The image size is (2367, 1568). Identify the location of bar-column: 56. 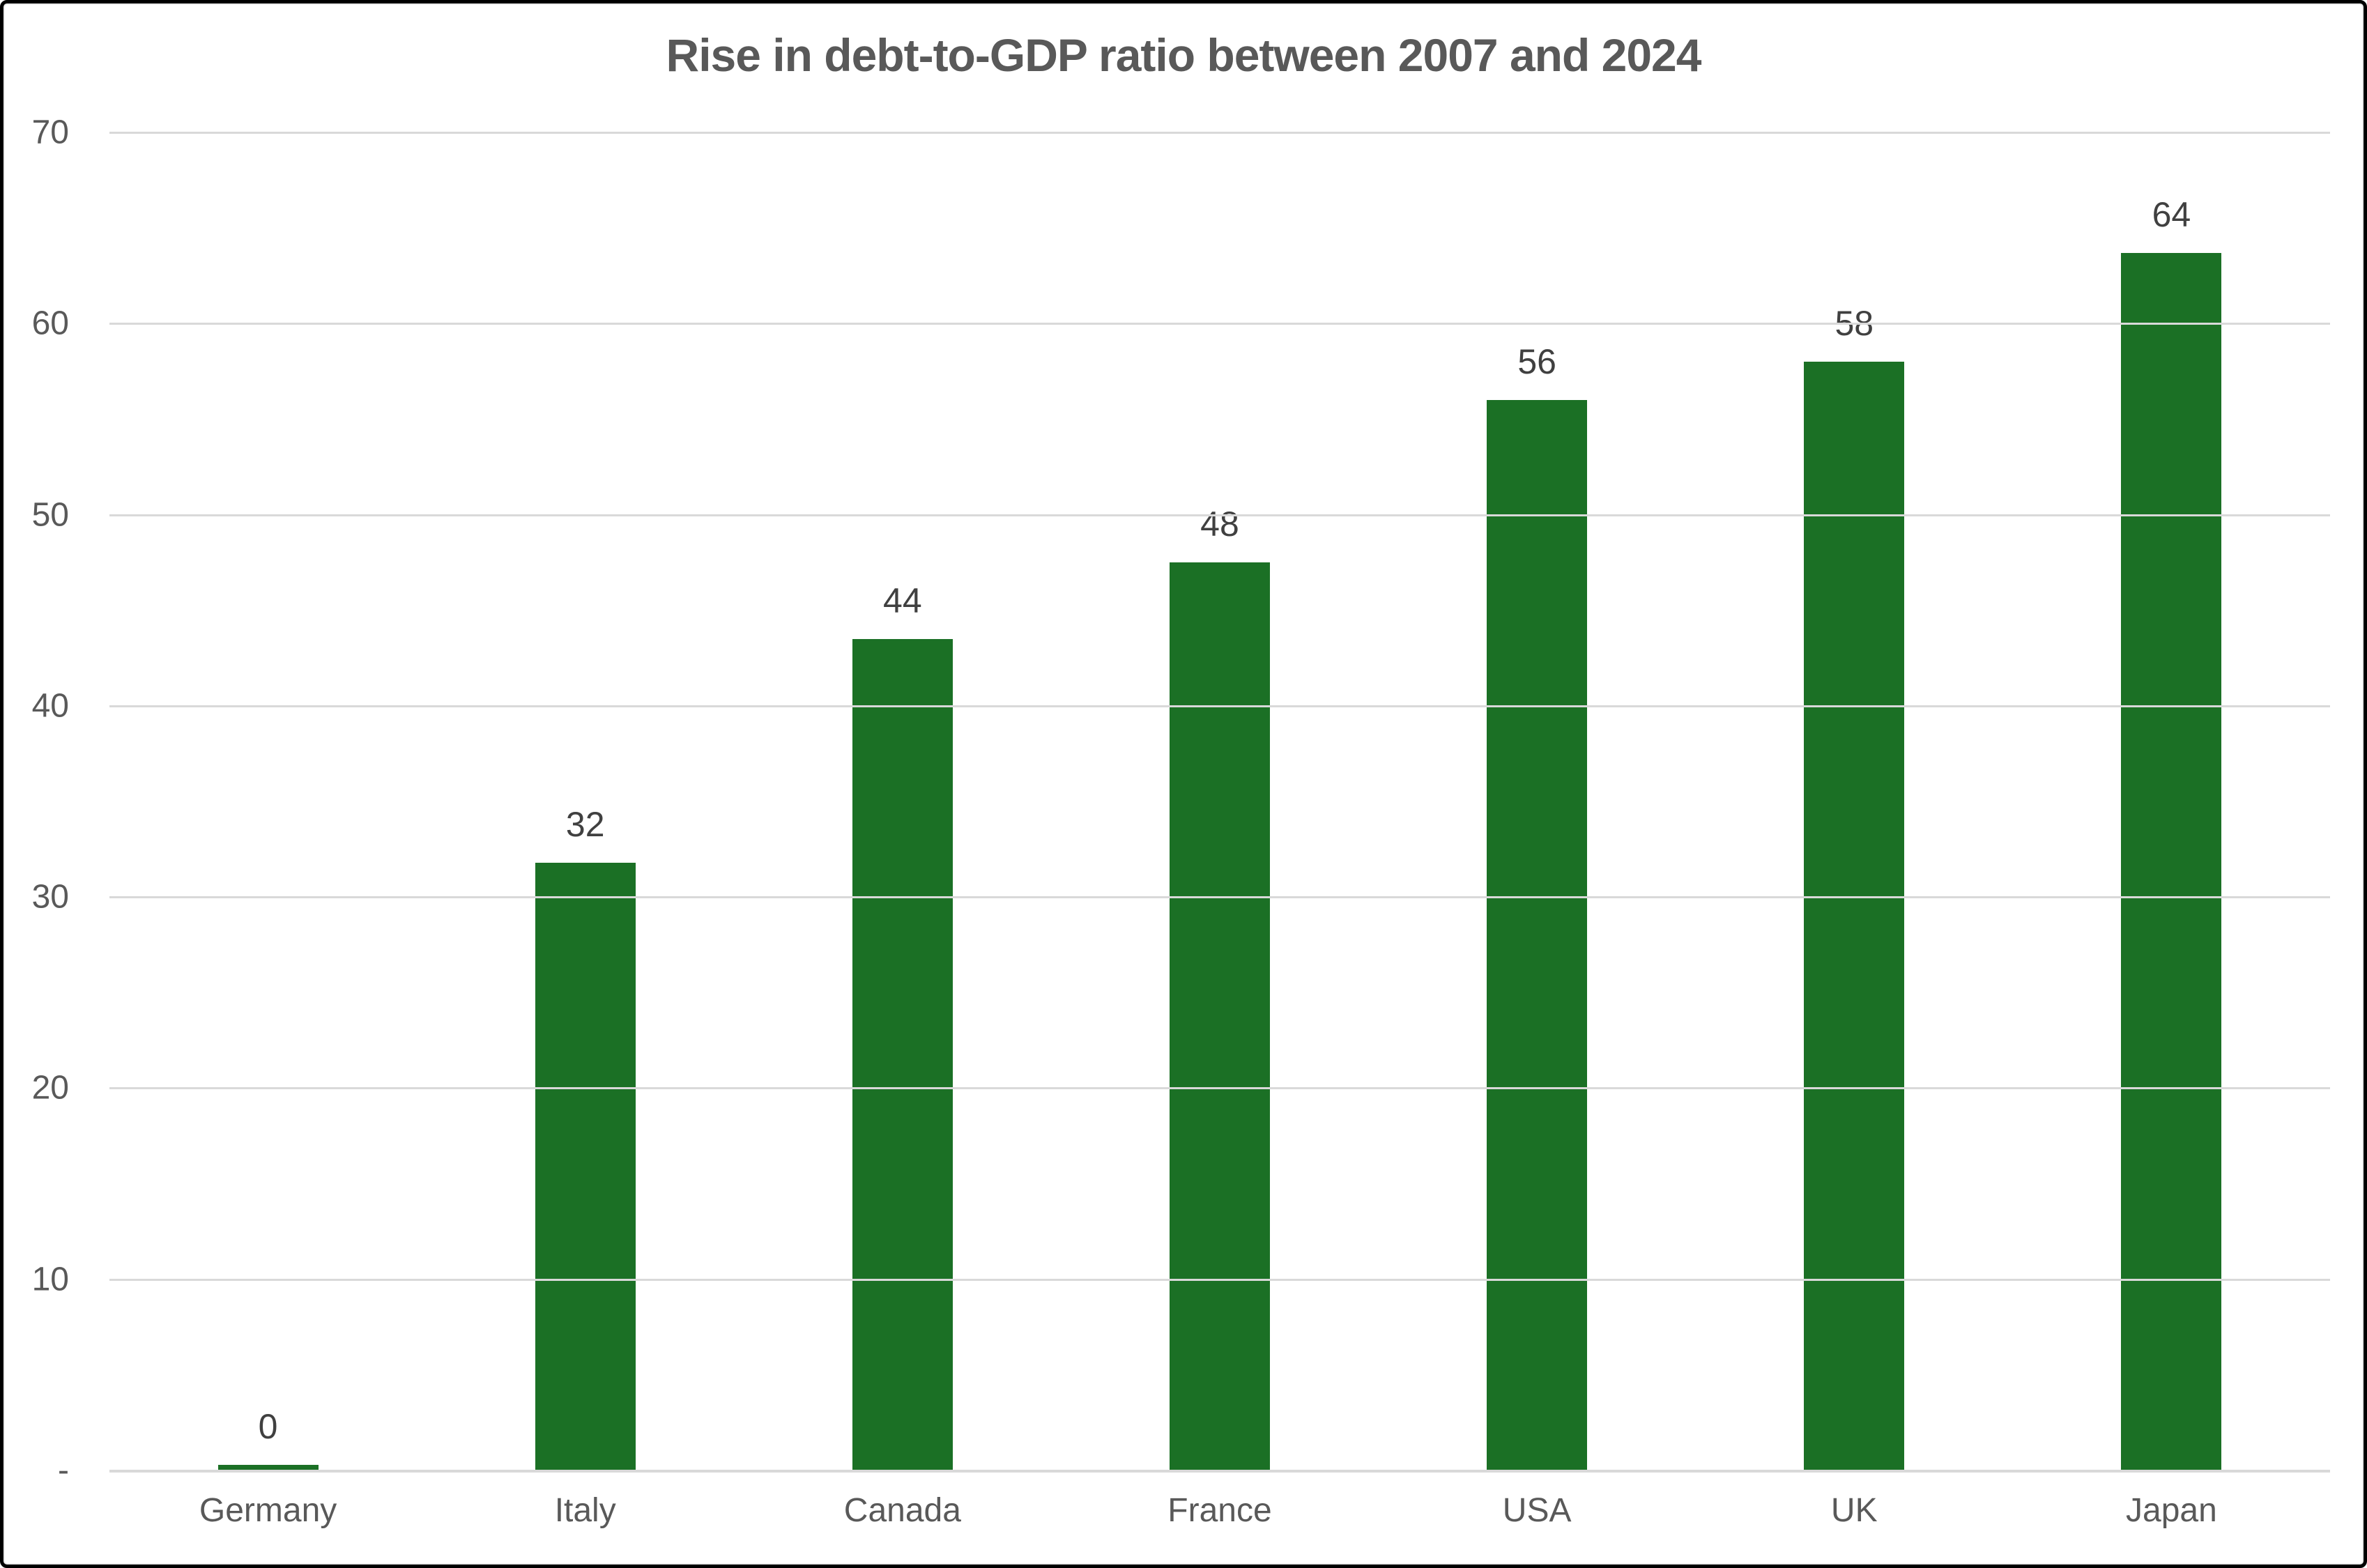
(1537, 801).